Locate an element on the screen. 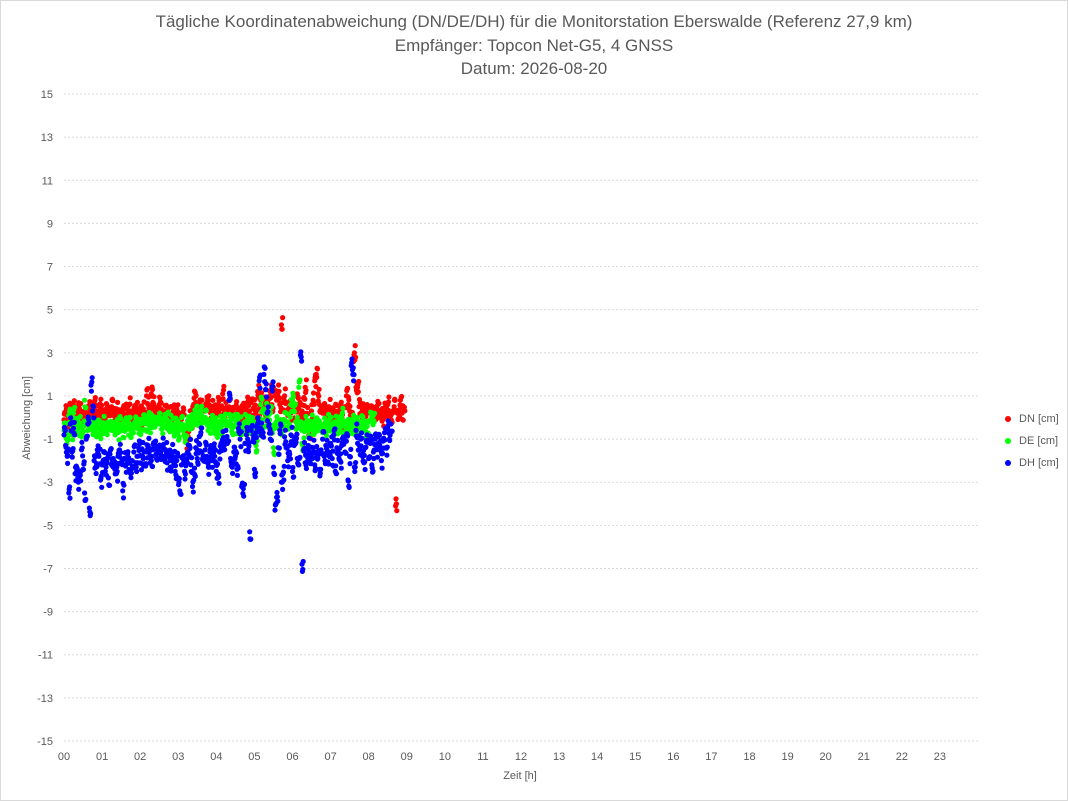  legend-item-dn: DN [cm] is located at coordinates (1035, 419).